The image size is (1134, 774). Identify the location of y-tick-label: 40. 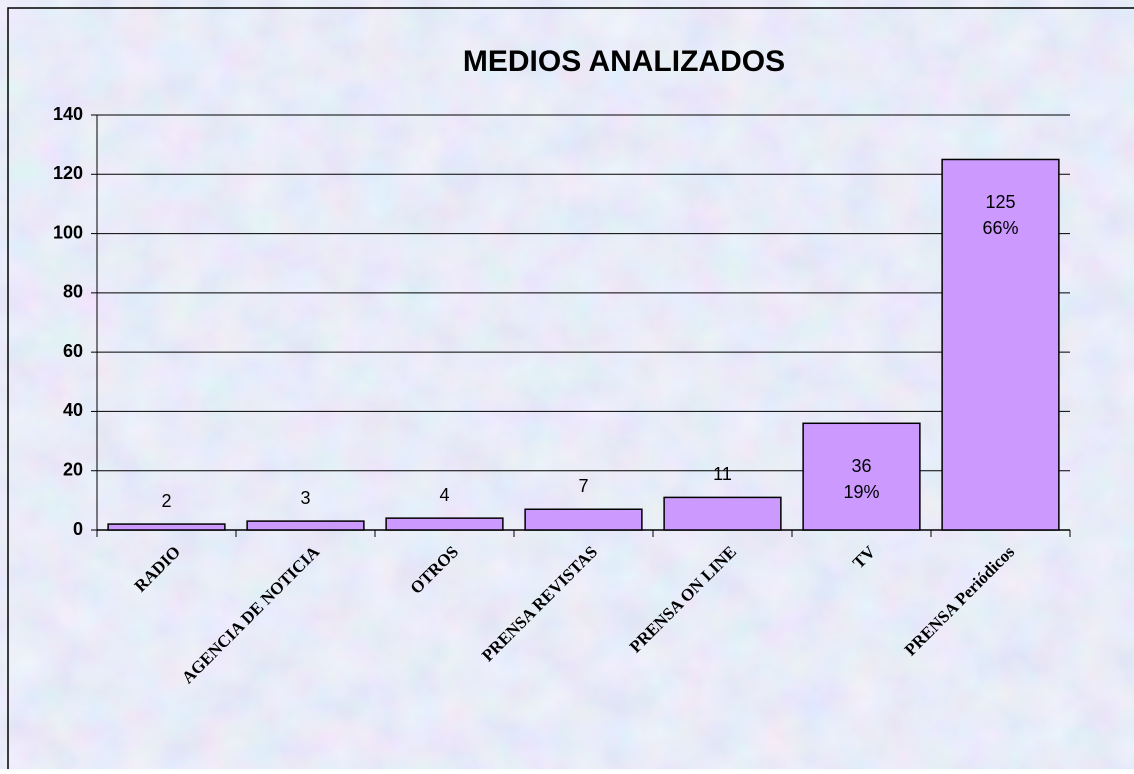
(73, 410).